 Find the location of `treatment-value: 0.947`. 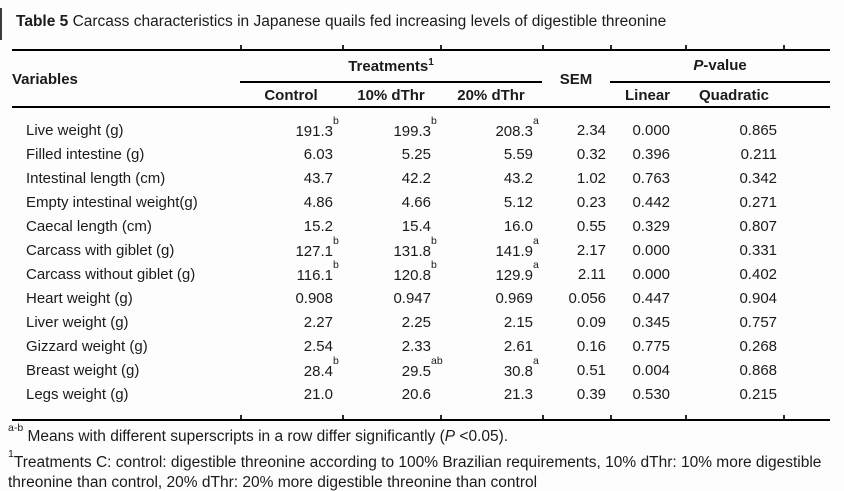

treatment-value: 0.947 is located at coordinates (391, 298).